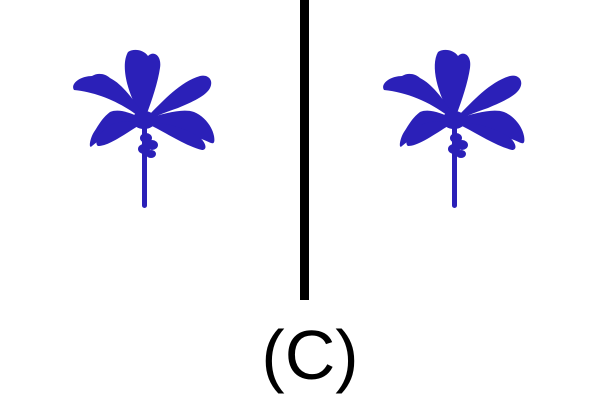 The image size is (610, 400). I want to click on divider-bar, so click(304, 150).